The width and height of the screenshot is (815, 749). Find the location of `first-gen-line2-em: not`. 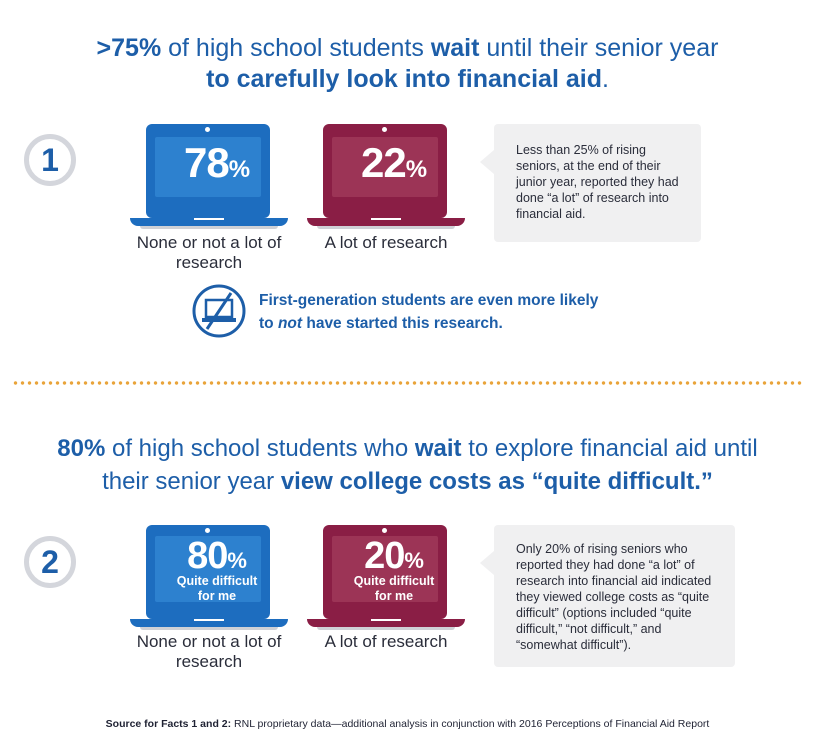

first-gen-line2-em: not is located at coordinates (290, 323).